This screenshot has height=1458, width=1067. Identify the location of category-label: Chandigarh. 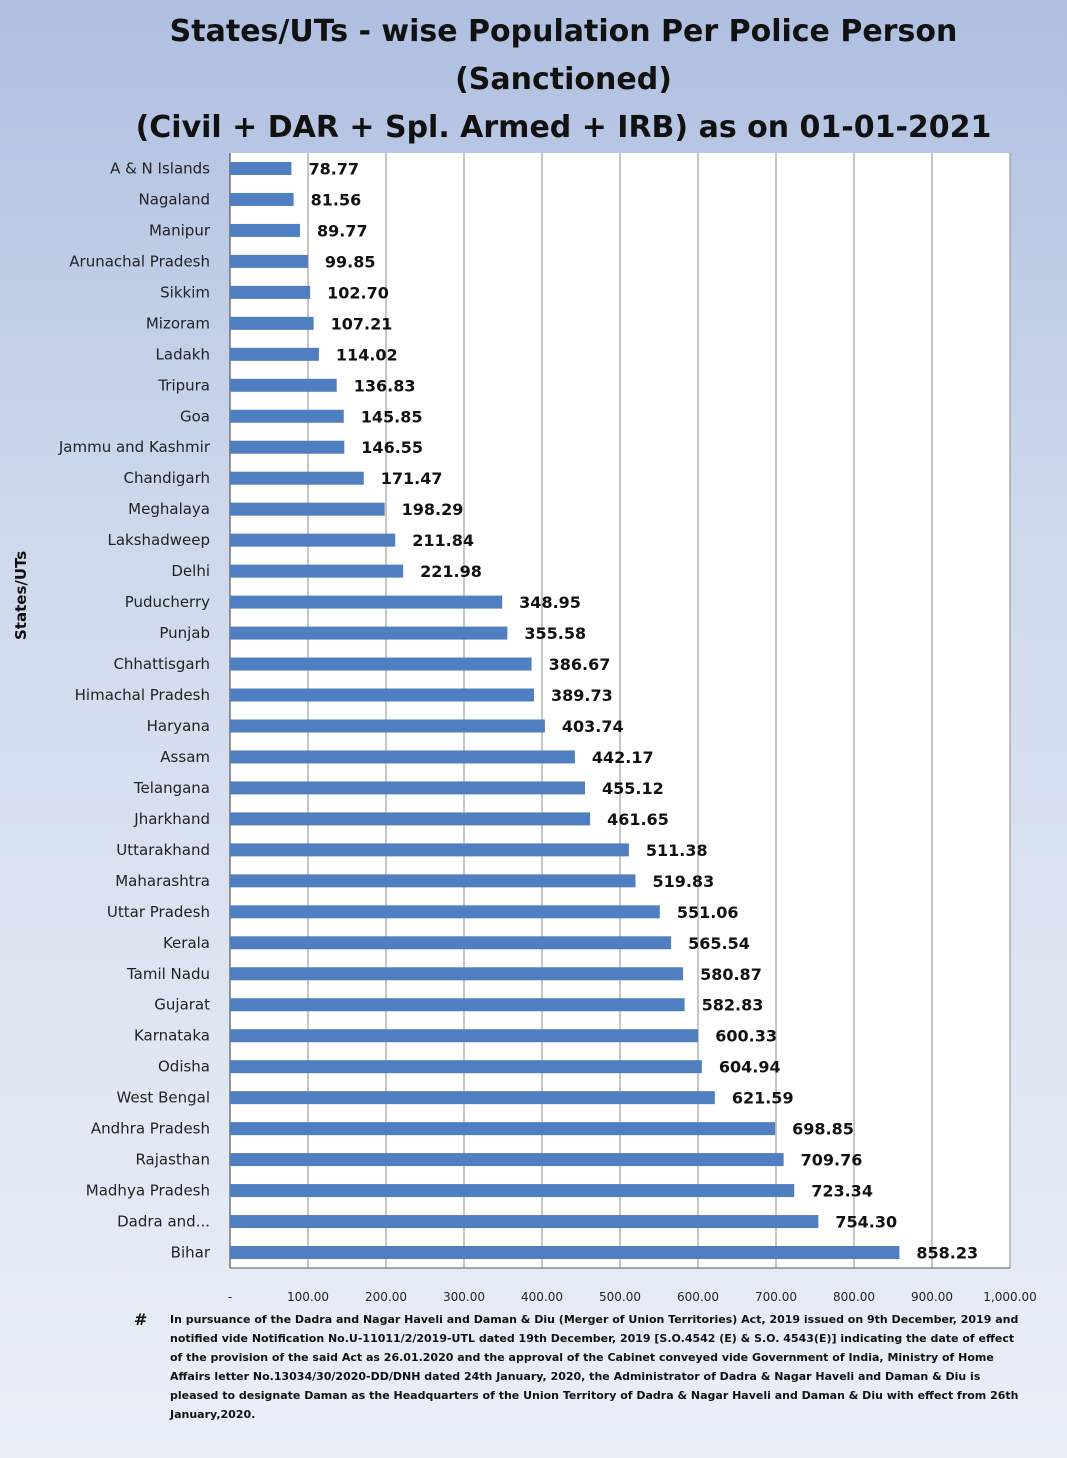
(167, 478).